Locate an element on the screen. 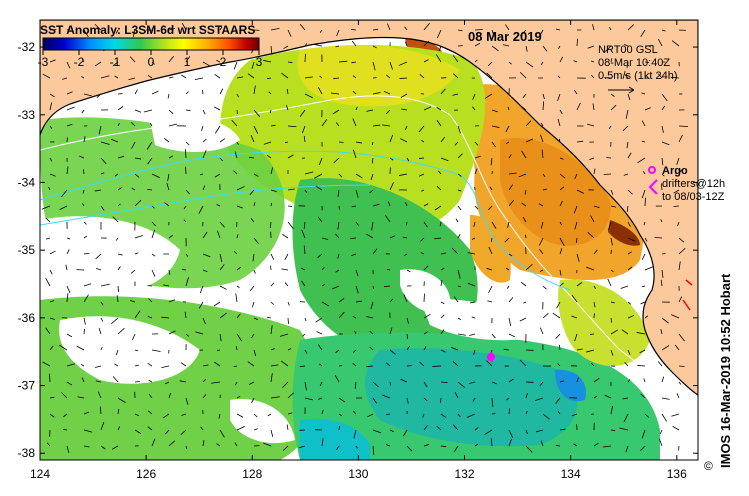 The width and height of the screenshot is (749, 496). argo-legend-line3: to 08/03-12Z is located at coordinates (693, 197).